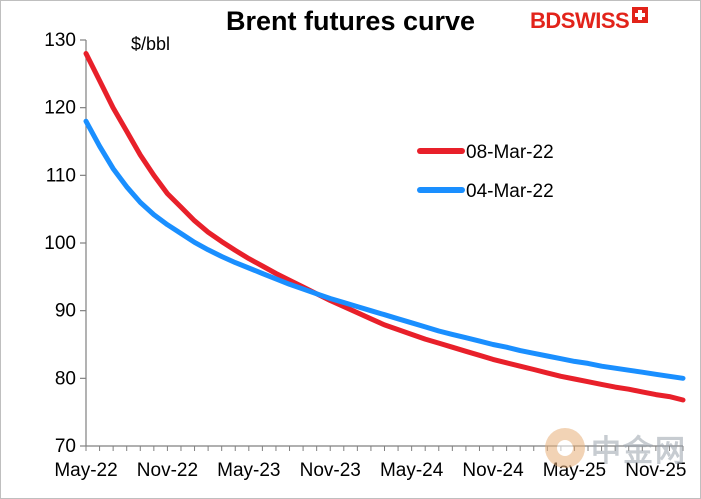  What do you see at coordinates (493, 470) in the screenshot?
I see `x-tick-label: Nov-24` at bounding box center [493, 470].